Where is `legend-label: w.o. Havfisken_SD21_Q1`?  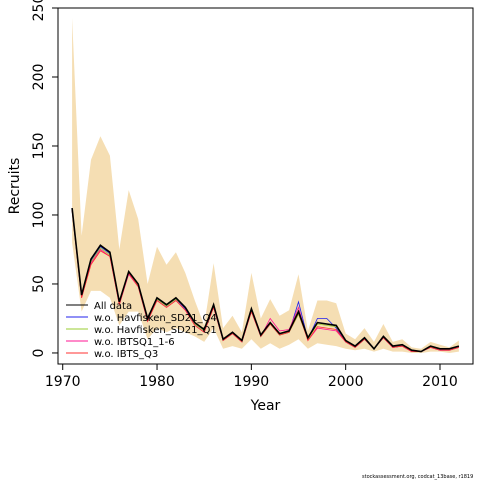 legend-label: w.o. Havfisken_SD21_Q1 is located at coordinates (155, 330).